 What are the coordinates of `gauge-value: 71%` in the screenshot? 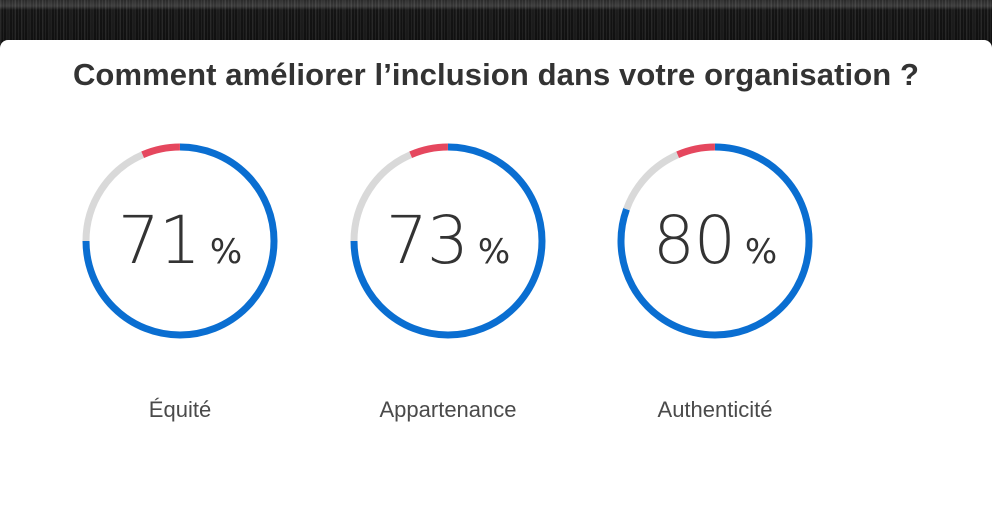 It's located at (180, 241).